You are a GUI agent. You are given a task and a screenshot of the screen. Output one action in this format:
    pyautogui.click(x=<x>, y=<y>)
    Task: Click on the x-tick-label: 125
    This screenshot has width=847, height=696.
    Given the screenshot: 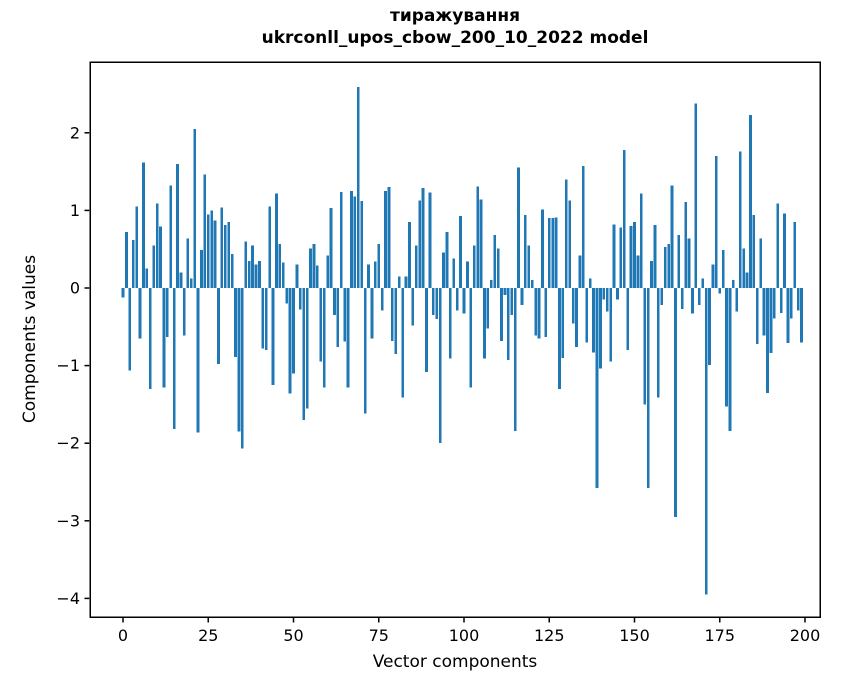 What is the action you would take?
    pyautogui.click(x=549, y=635)
    